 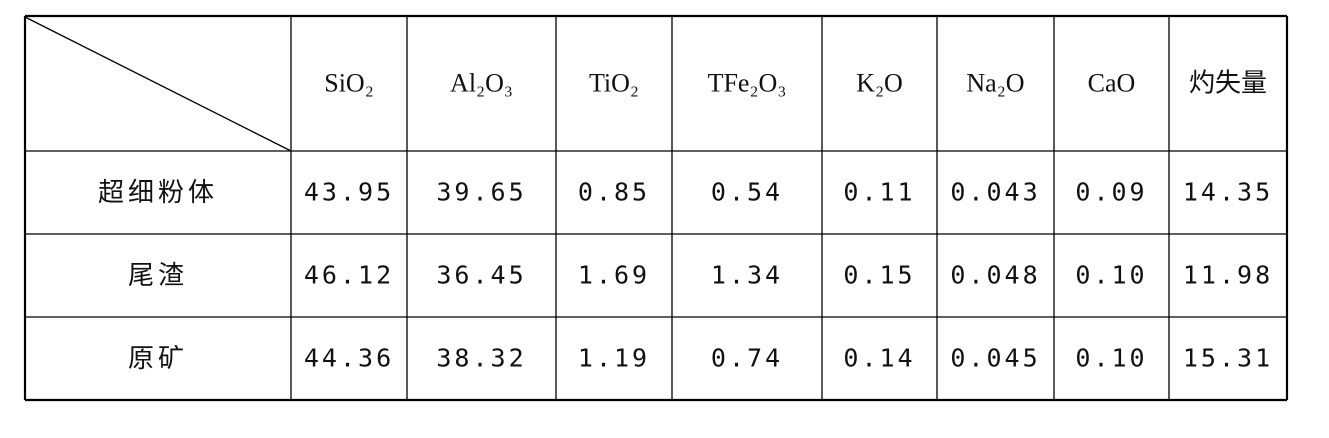 What do you see at coordinates (995, 82) in the screenshot?
I see `column-header: Na₂O` at bounding box center [995, 82].